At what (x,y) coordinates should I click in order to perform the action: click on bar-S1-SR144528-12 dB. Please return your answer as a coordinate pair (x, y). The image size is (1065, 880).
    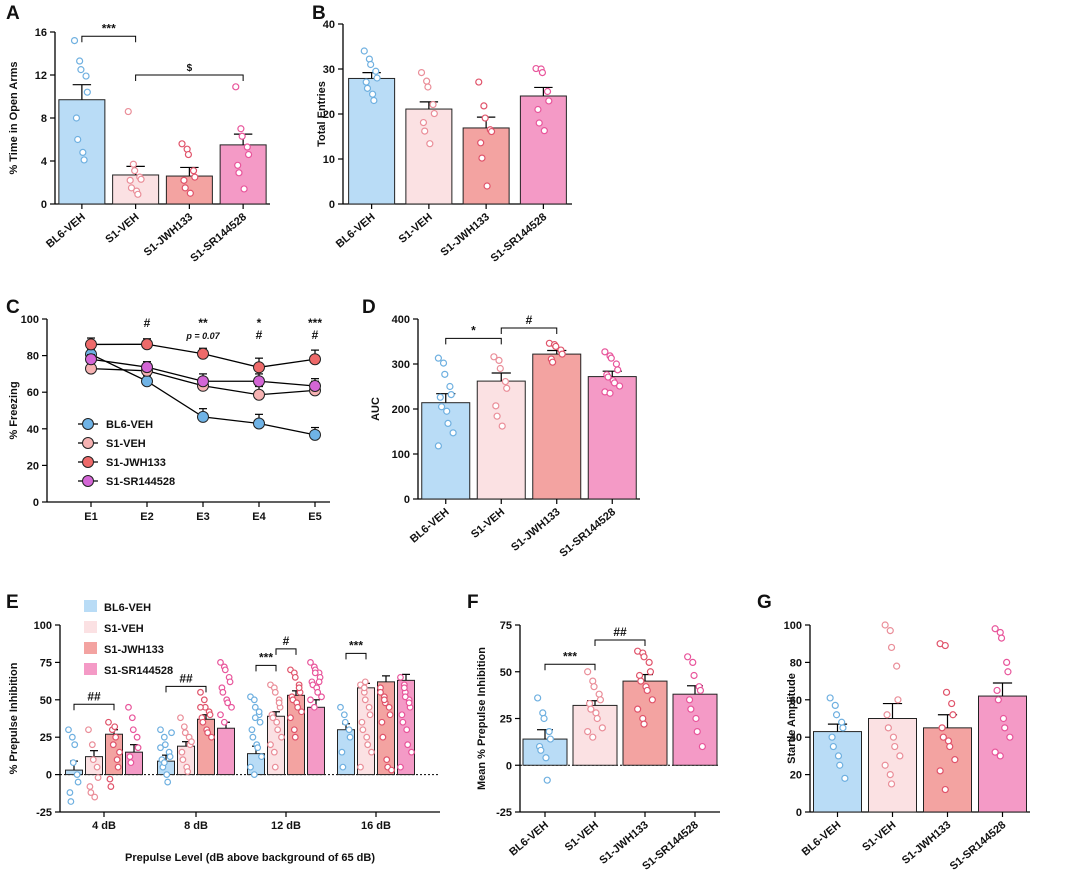
    Looking at the image, I should click on (316, 741).